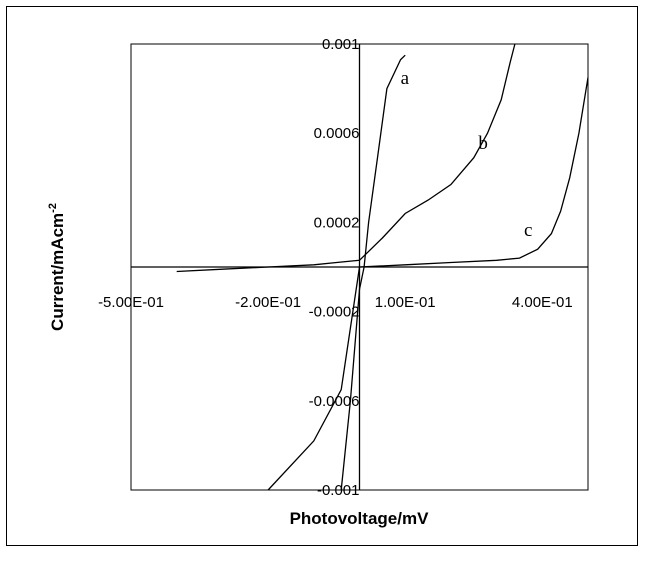  What do you see at coordinates (57, 272) in the screenshot?
I see `y-axis-title-text: Current/mAcm` at bounding box center [57, 272].